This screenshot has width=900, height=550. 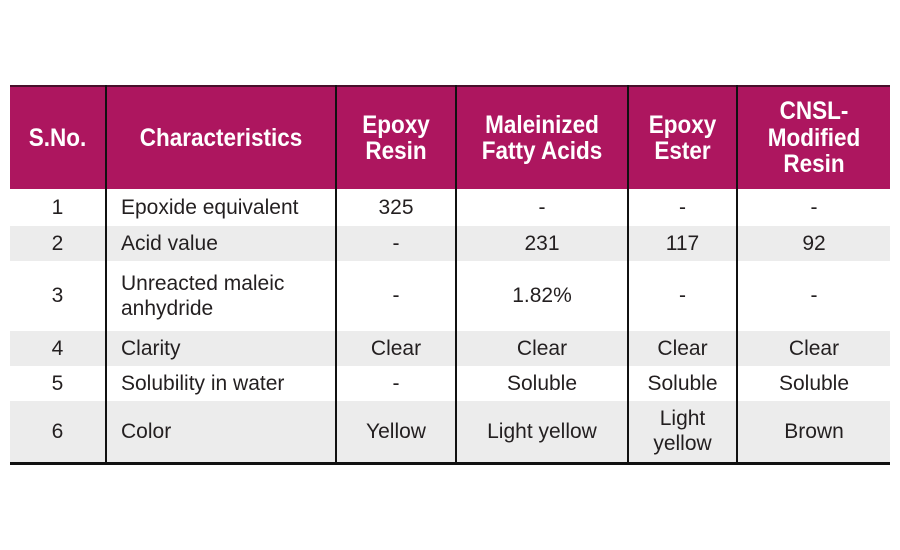 I want to click on col-header-epoxy-resin-label: Epoxy Resin, so click(x=396, y=137).